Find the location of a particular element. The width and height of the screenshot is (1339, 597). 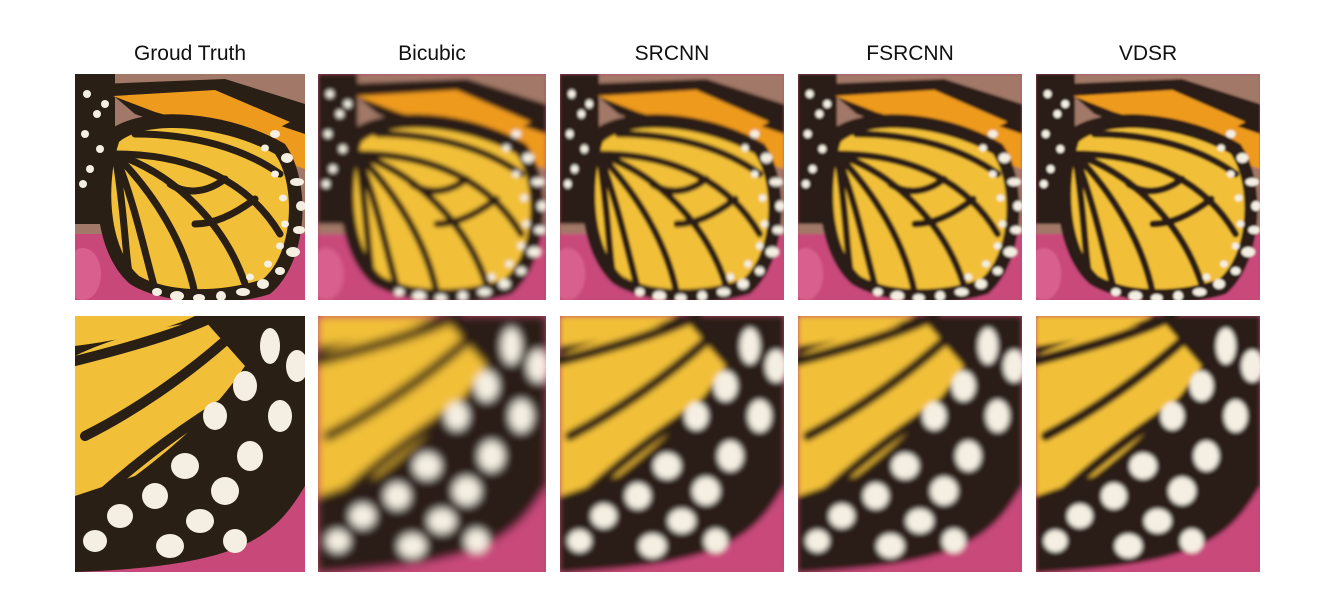

column-label: FSRCNN is located at coordinates (910, 53).